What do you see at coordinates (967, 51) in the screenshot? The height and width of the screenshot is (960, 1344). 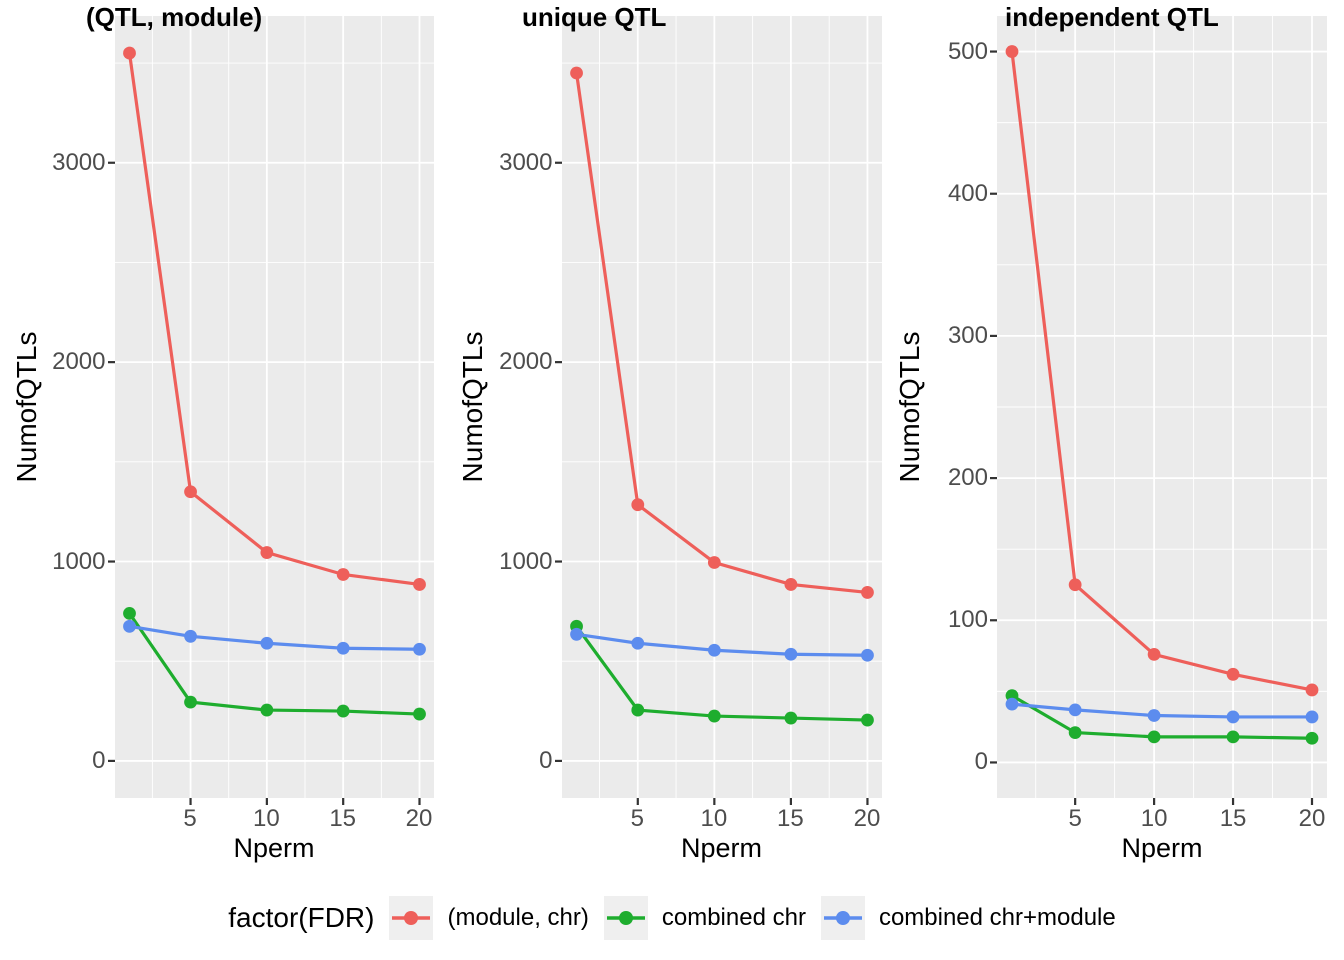 I see `y-tick-label: 500` at bounding box center [967, 51].